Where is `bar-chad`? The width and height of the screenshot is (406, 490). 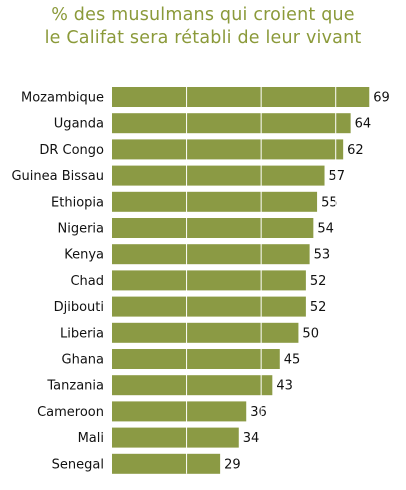 bar-chad is located at coordinates (209, 280).